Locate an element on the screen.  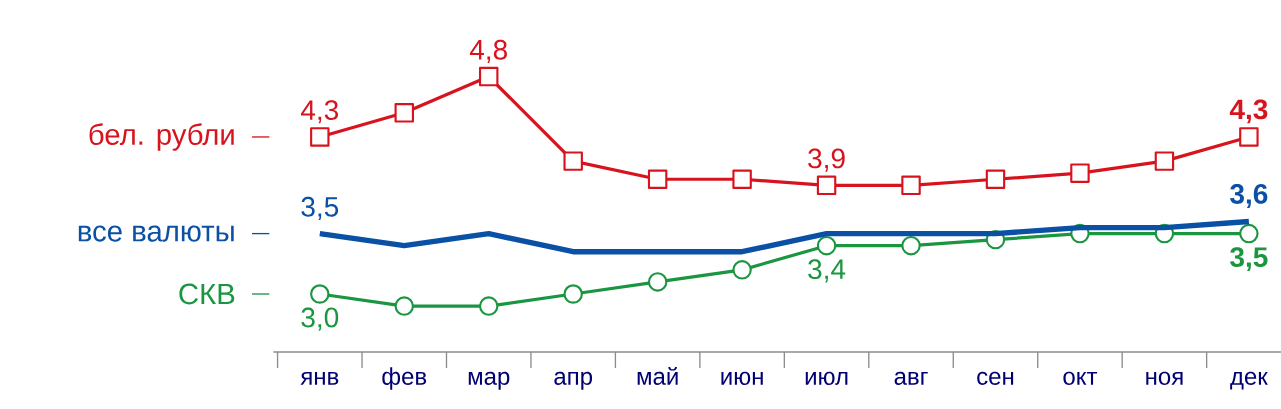
x-tick-label: сен is located at coordinates (995, 378).